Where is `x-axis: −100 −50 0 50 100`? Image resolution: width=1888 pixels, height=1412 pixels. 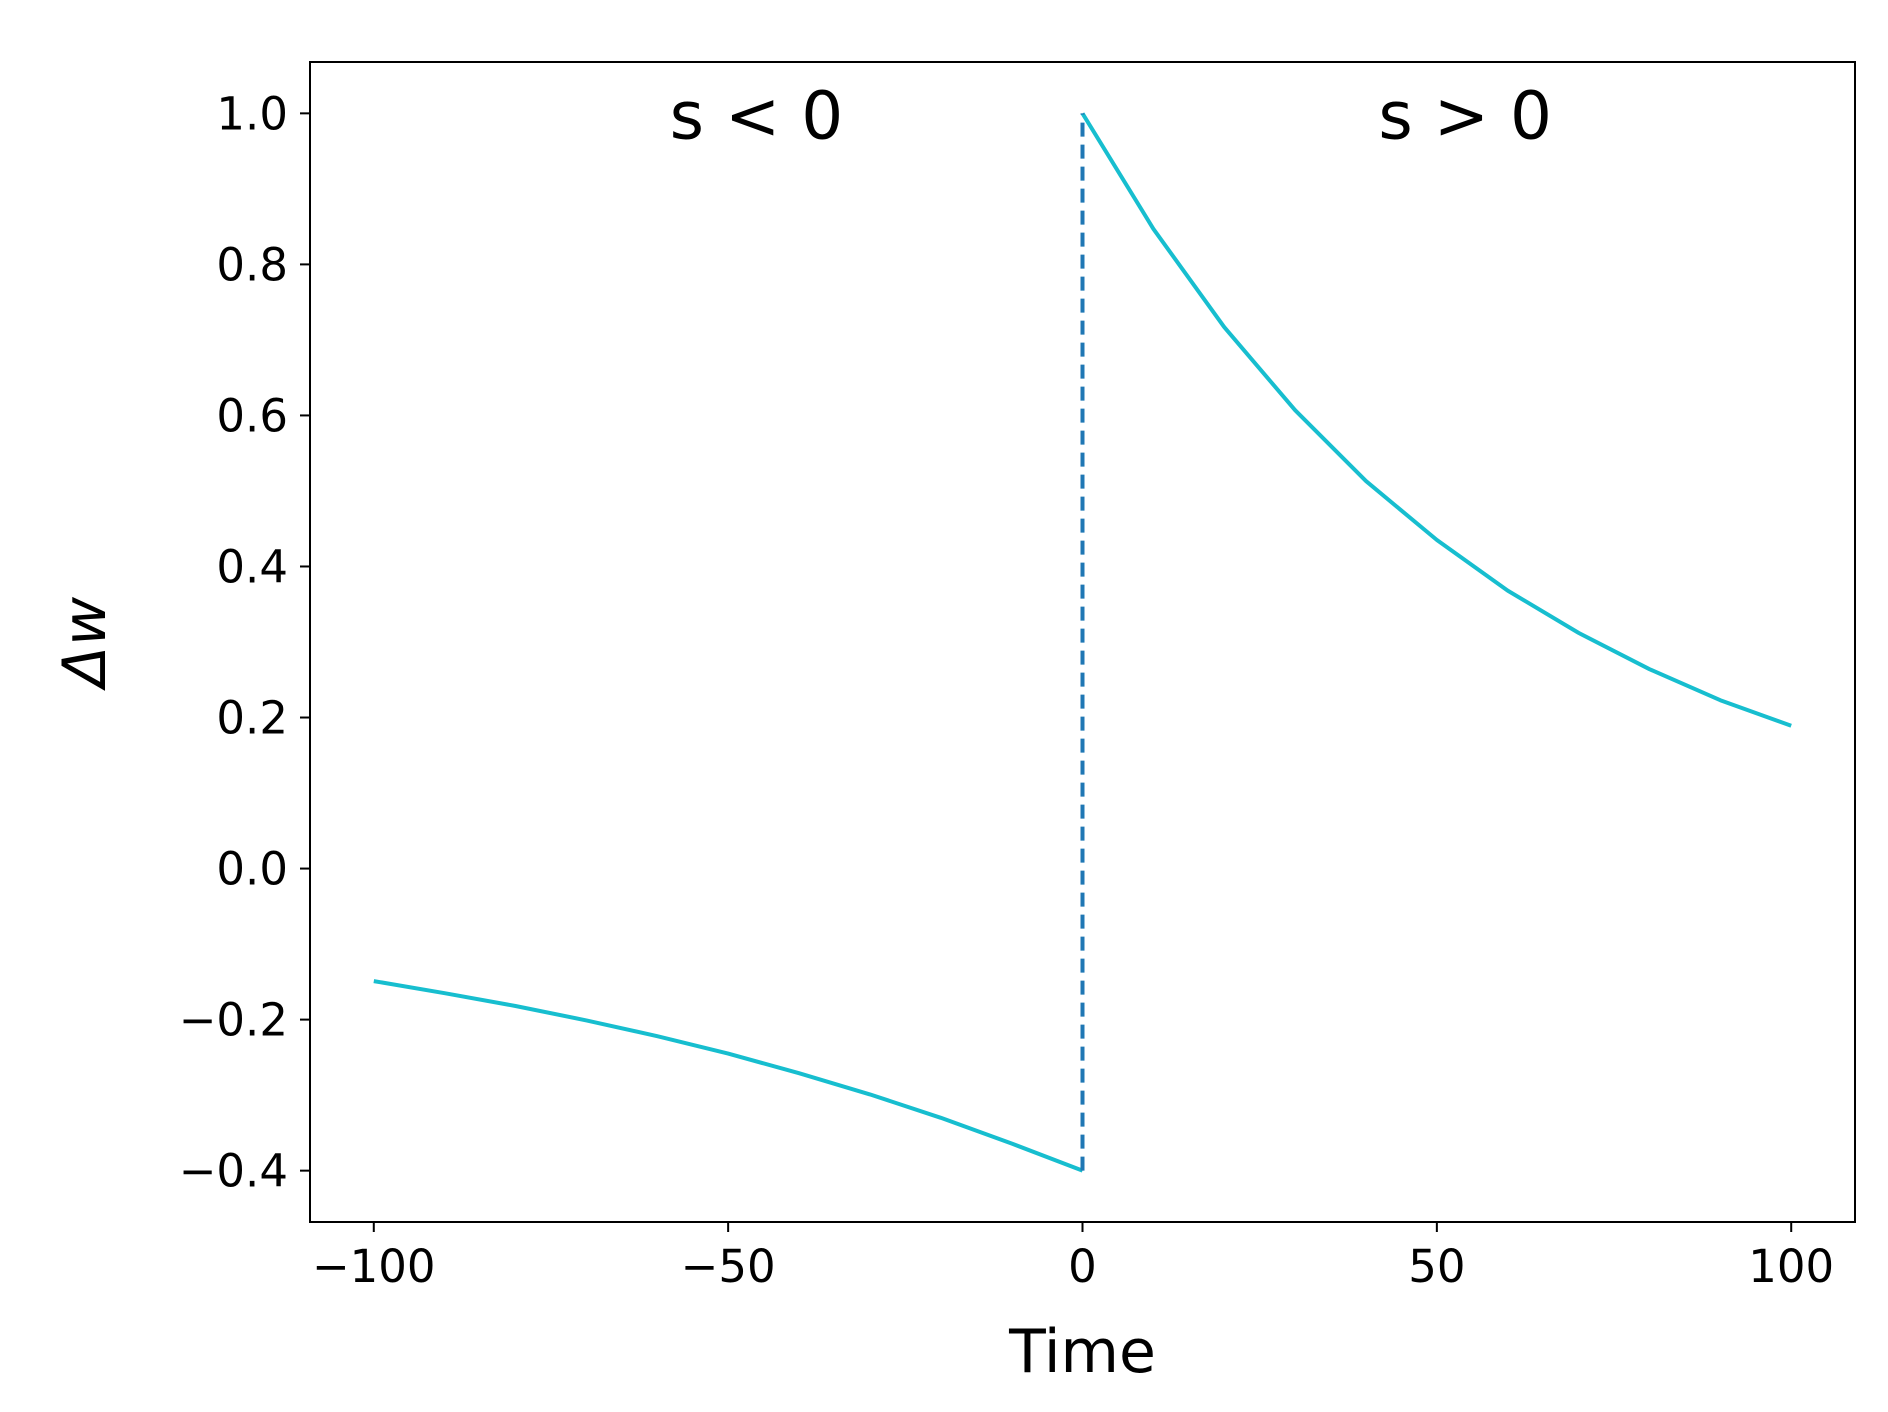 x-axis: −100 −50 0 50 100 is located at coordinates (1073, 1257).